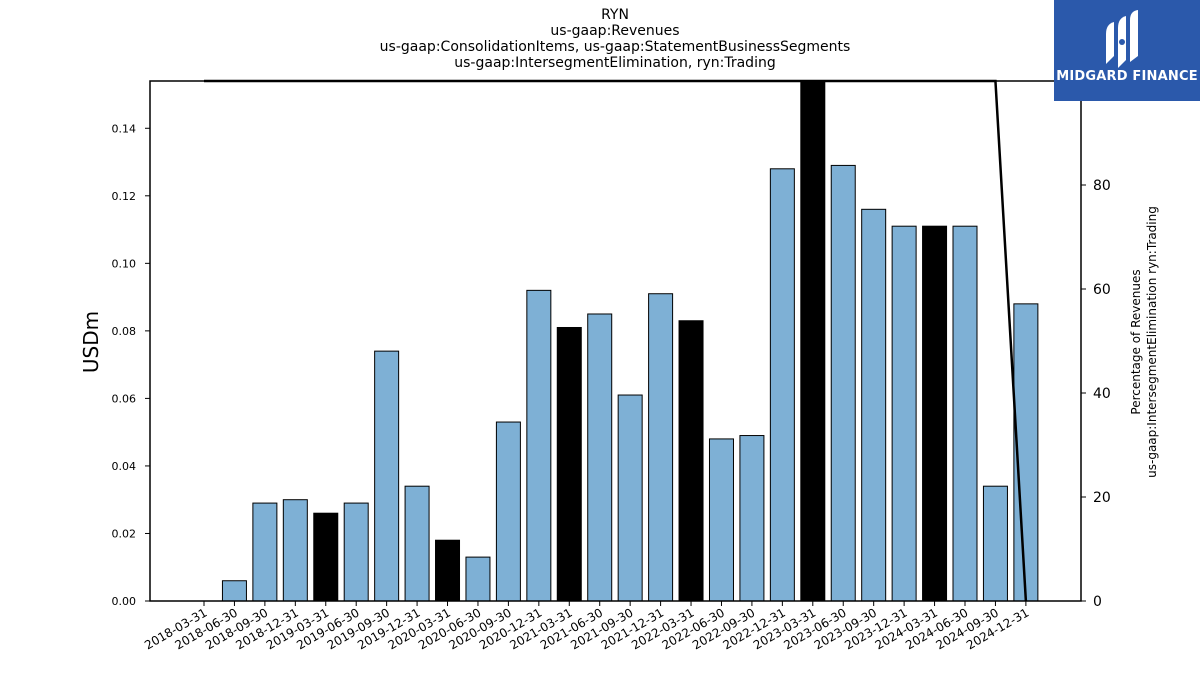 The height and width of the screenshot is (675, 1200). I want to click on midgard-finance-logo: MIDGARD FINANCE, so click(1127, 50).